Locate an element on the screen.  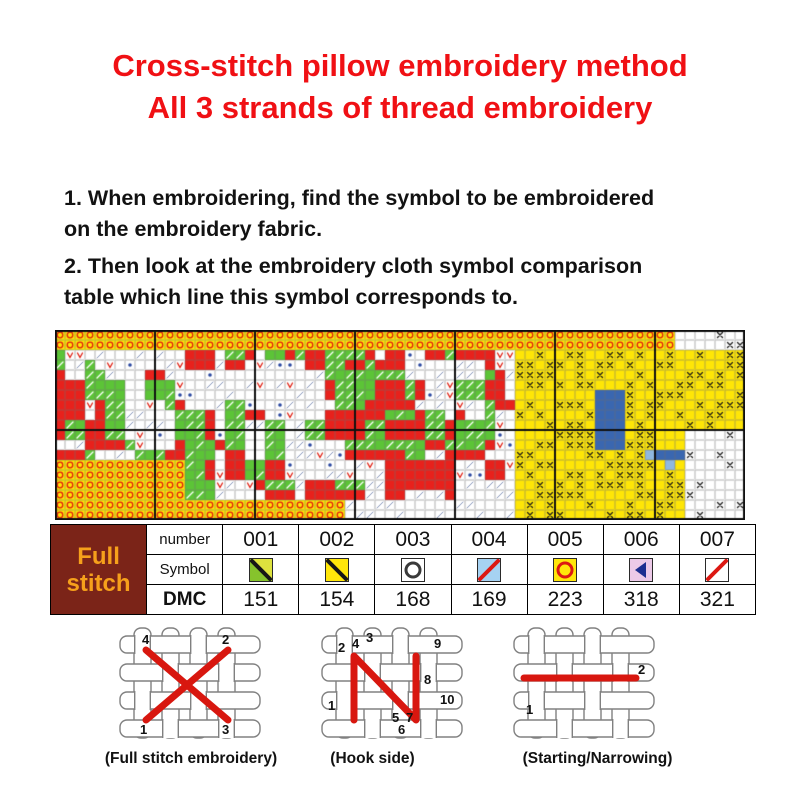
starting-narrowing-diagram: 21 is located at coordinates (584, 683).